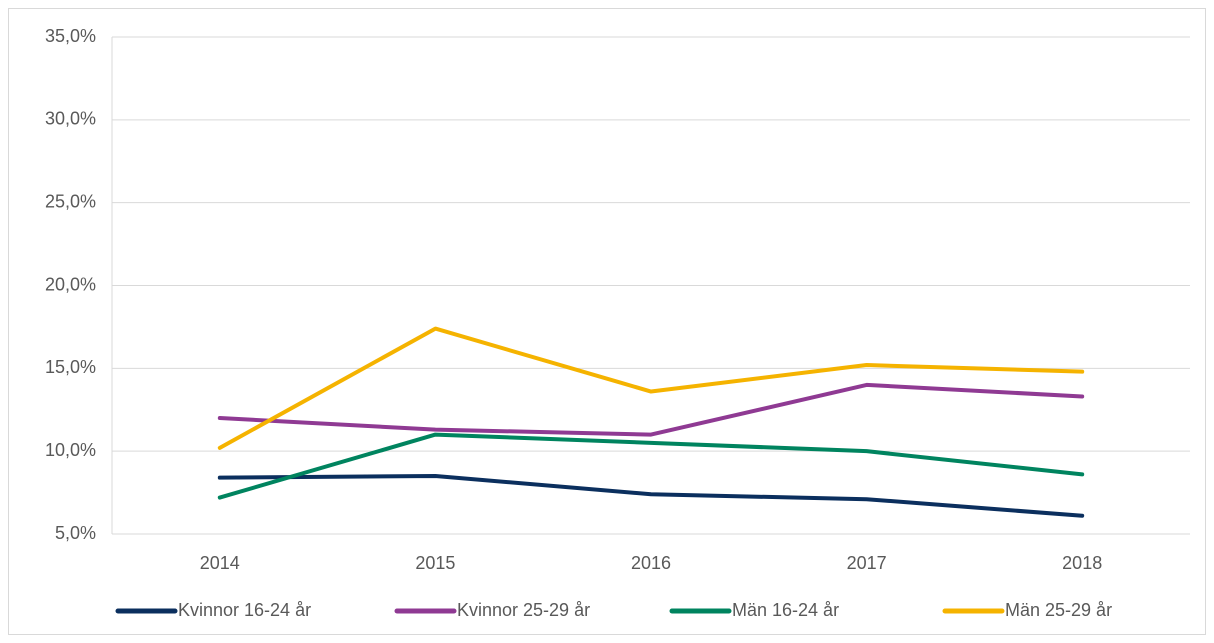 This screenshot has height=643, width=1214. I want to click on legend-label: Kvinnor 25-29 år, so click(523, 610).